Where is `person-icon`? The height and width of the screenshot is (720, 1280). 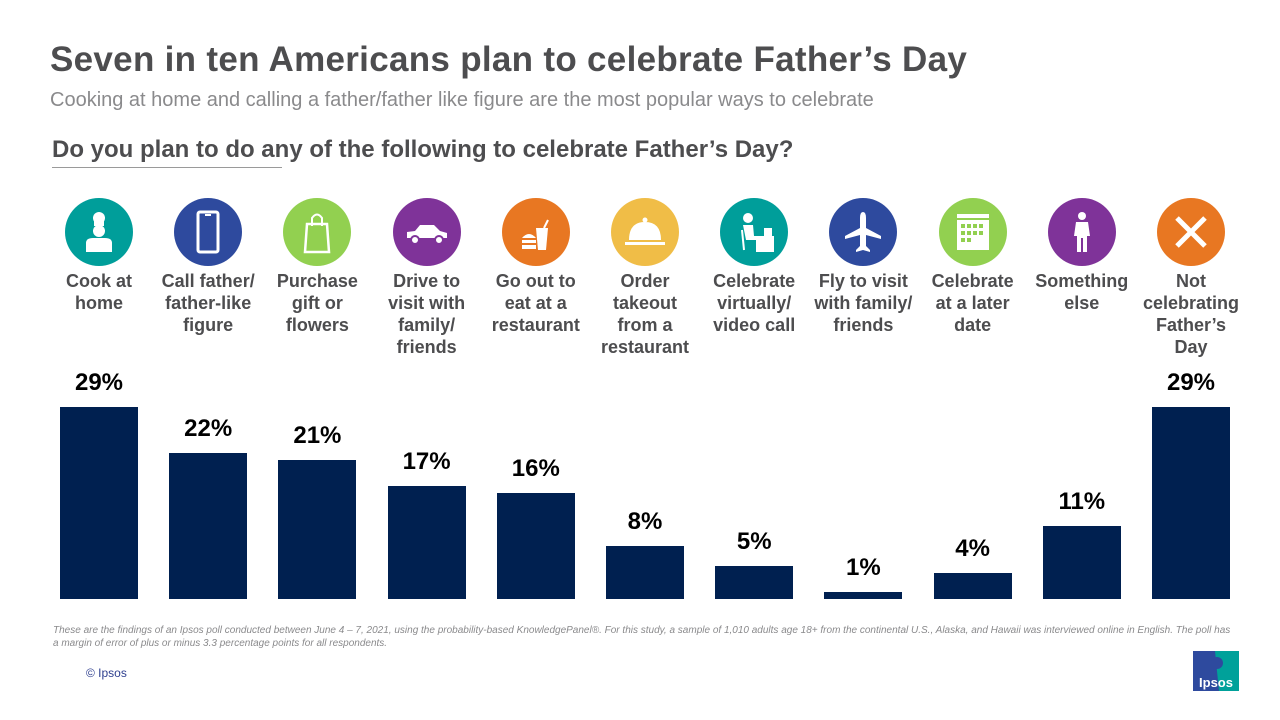
person-icon is located at coordinates (1081, 232).